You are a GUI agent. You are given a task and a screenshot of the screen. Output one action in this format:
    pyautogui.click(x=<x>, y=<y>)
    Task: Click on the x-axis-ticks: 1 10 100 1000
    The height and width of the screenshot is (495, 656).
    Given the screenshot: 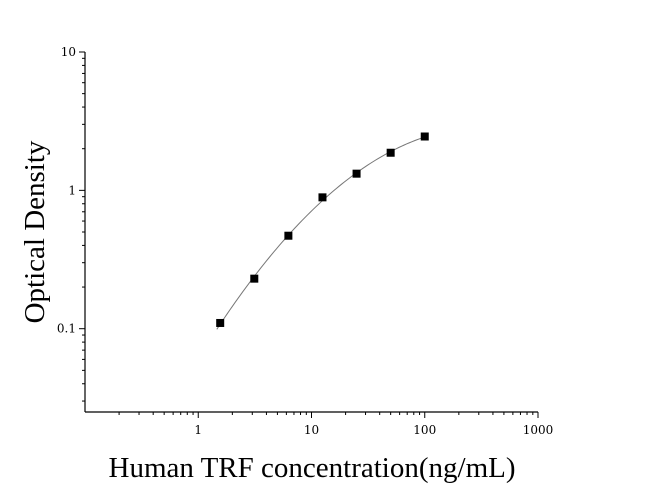 What is the action you would take?
    pyautogui.click(x=336, y=424)
    